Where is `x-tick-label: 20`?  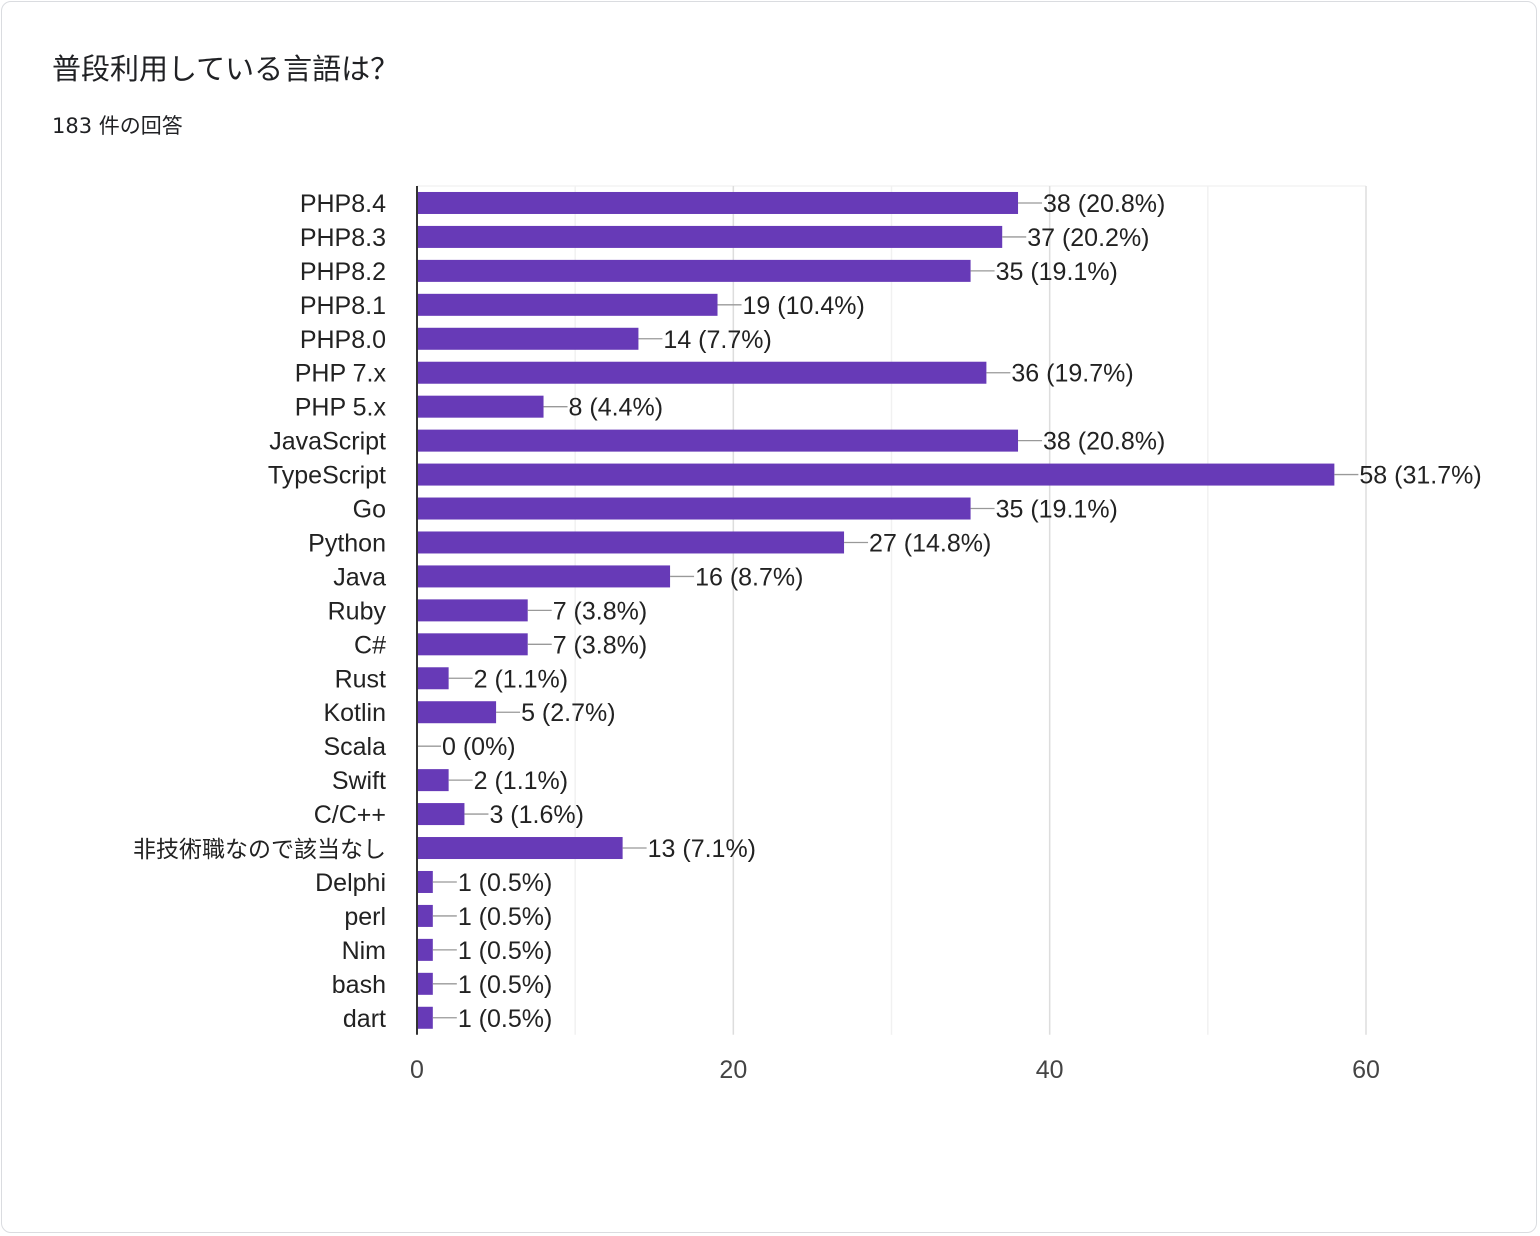 x-tick-label: 20 is located at coordinates (733, 1070).